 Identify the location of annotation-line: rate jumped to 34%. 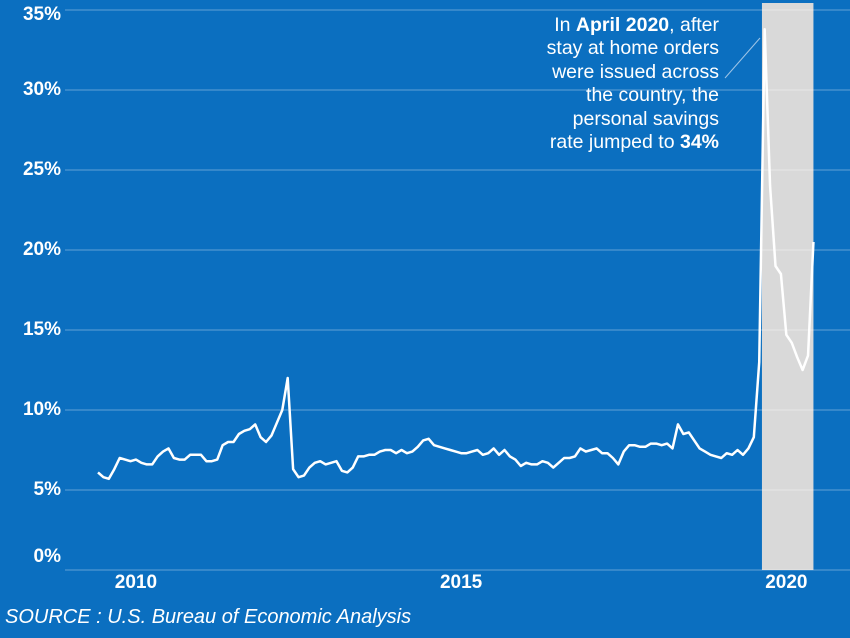
(579, 142).